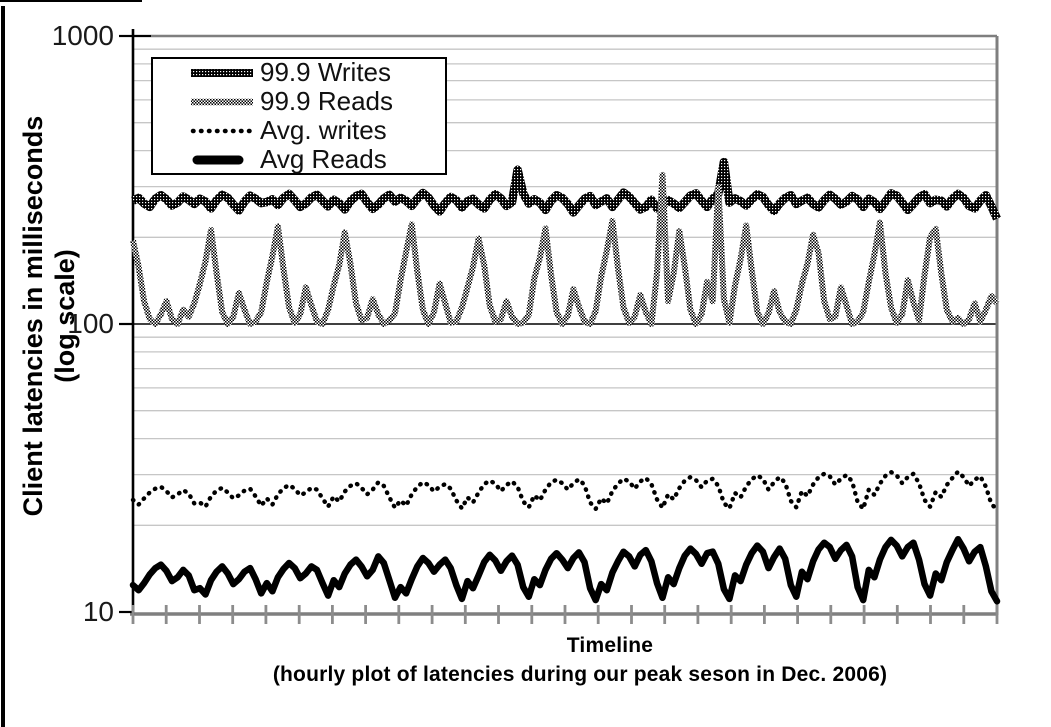  Describe the element at coordinates (218, 159) in the screenshot. I see `legend-swatch-avg-reads-line` at that location.